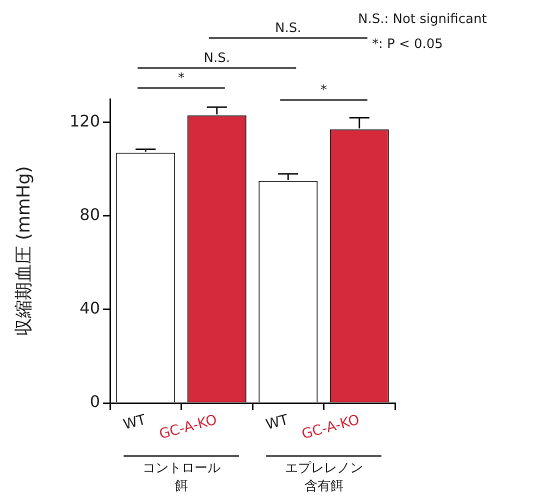 Image resolution: width=535 pixels, height=503 pixels. What do you see at coordinates (95, 402) in the screenshot?
I see `y-tick-label: 0` at bounding box center [95, 402].